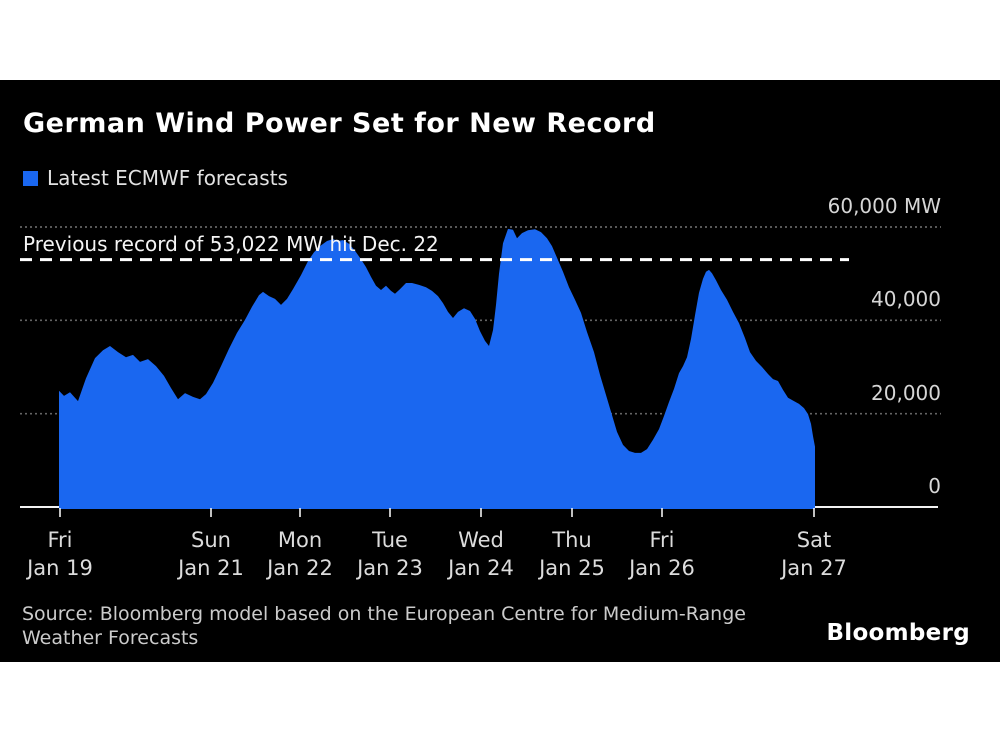  Describe the element at coordinates (814, 568) in the screenshot. I see `x-axis-label-date: Jan 27` at that location.